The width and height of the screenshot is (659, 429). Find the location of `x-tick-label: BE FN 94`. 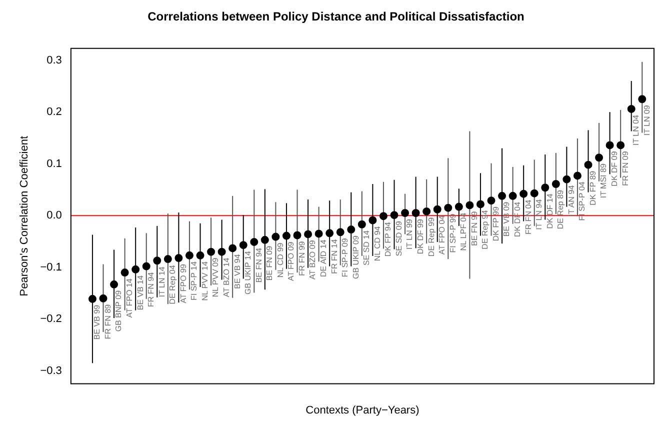

x-tick-label: BE FN 94 is located at coordinates (259, 265).